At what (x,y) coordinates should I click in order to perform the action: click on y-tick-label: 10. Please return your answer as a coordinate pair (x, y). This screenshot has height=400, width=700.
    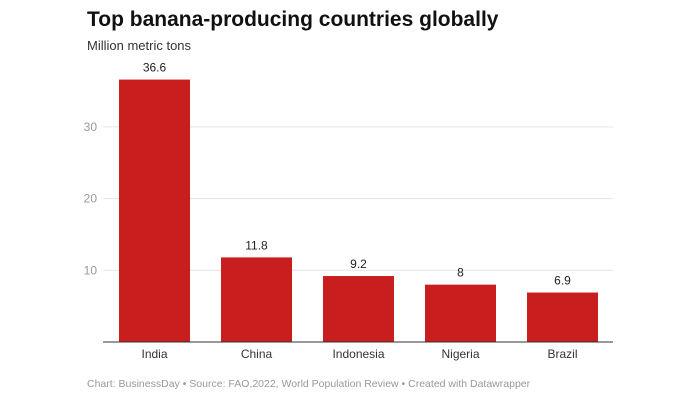
    Looking at the image, I should click on (91, 270).